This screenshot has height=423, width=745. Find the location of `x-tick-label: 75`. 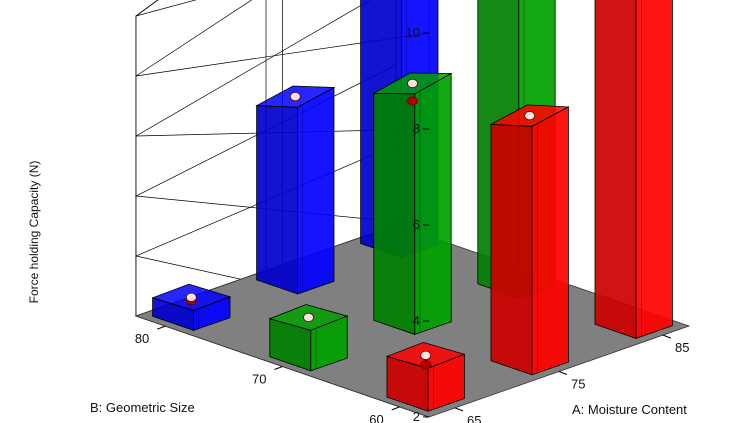

x-tick-label: 75 is located at coordinates (578, 384).